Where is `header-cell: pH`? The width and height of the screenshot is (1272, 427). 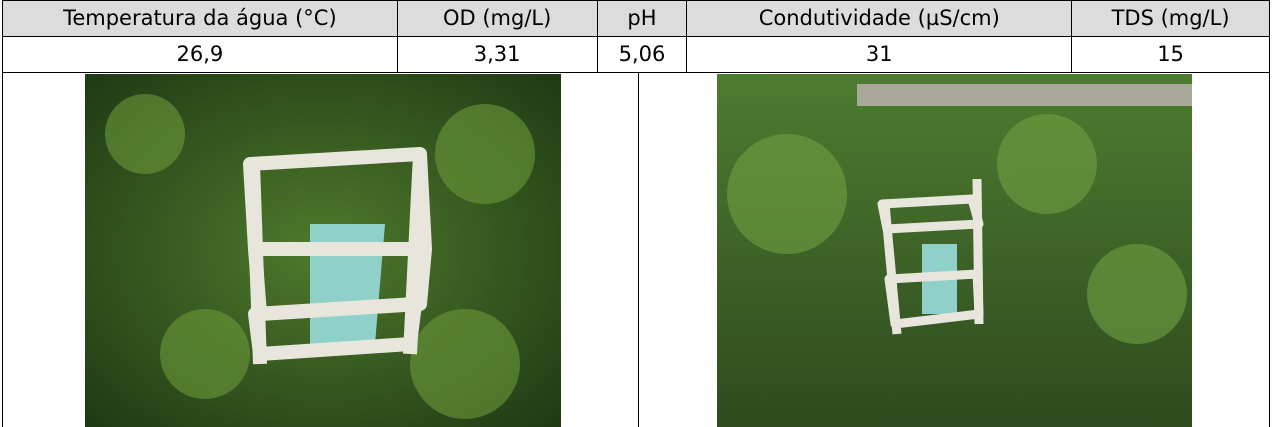 header-cell: pH is located at coordinates (642, 18).